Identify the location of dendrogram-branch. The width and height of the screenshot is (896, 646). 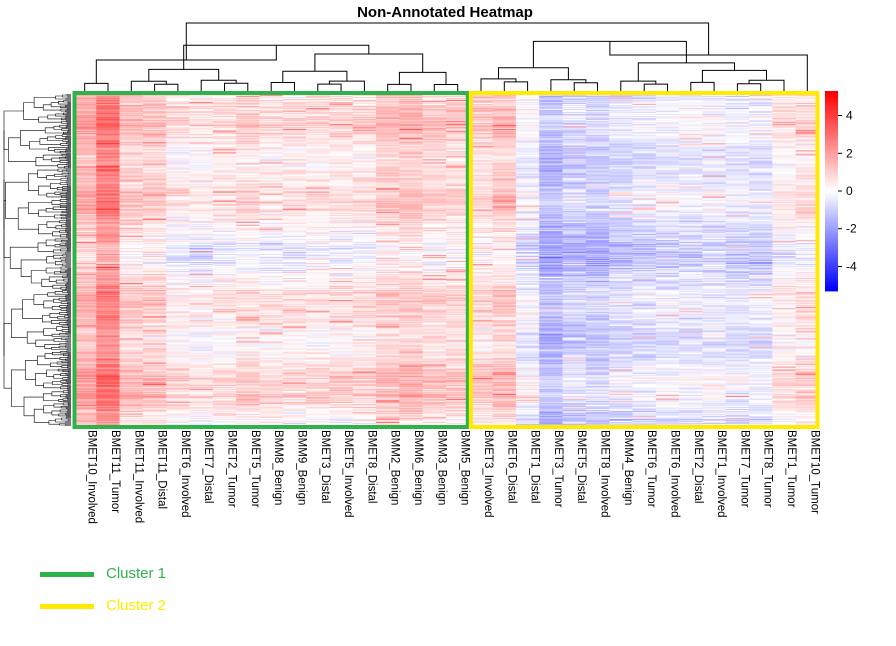
(166, 87).